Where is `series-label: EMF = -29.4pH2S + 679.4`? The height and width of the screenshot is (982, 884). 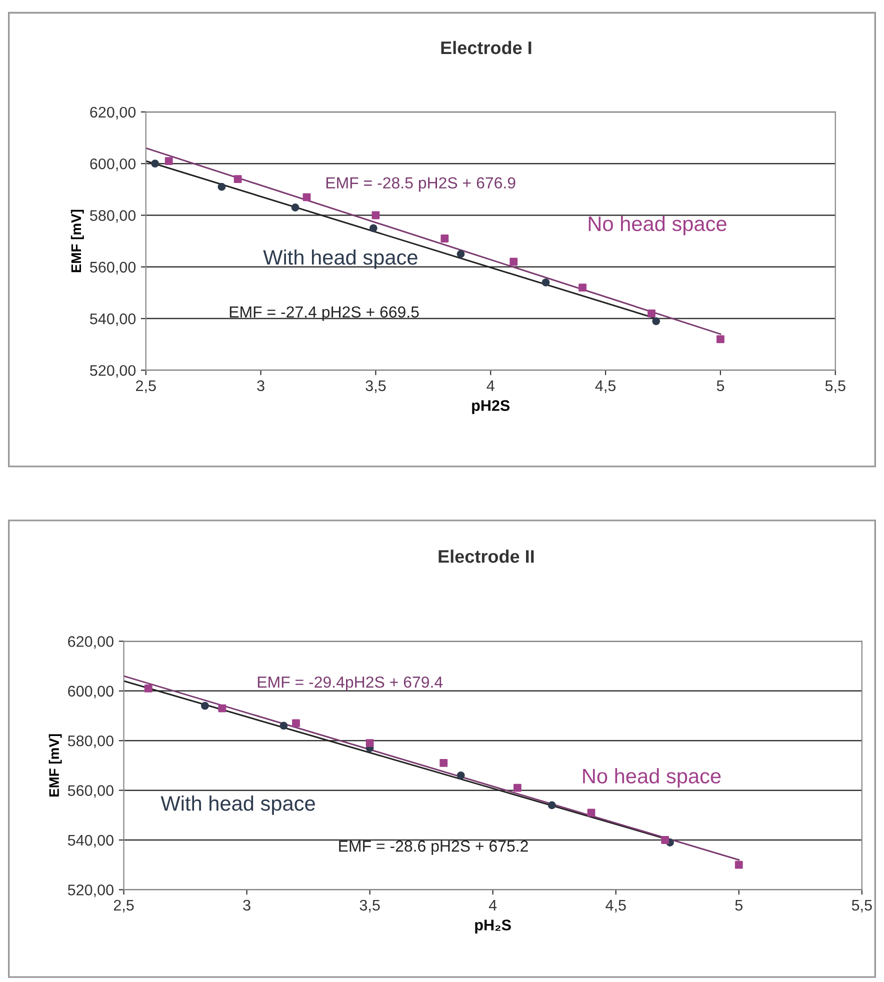 series-label: EMF = -29.4pH2S + 679.4 is located at coordinates (350, 683).